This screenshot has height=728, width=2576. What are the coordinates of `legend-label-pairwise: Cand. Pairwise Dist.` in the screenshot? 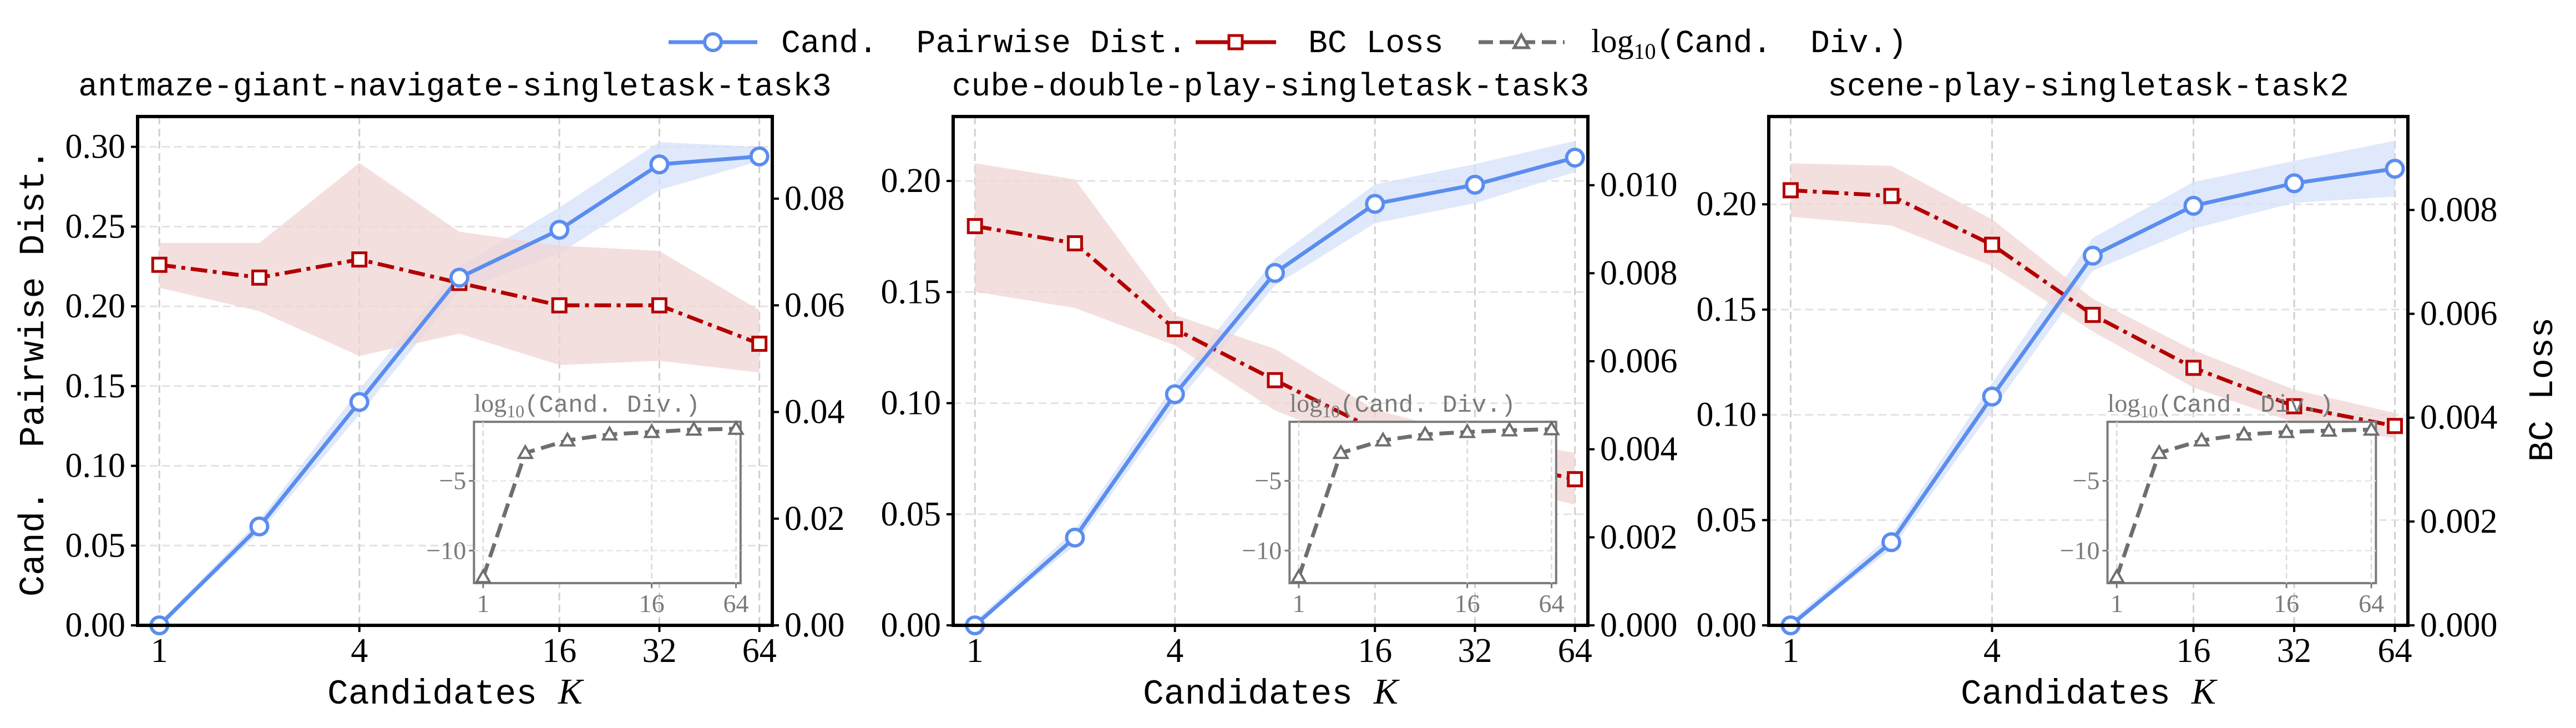 It's located at (984, 44).